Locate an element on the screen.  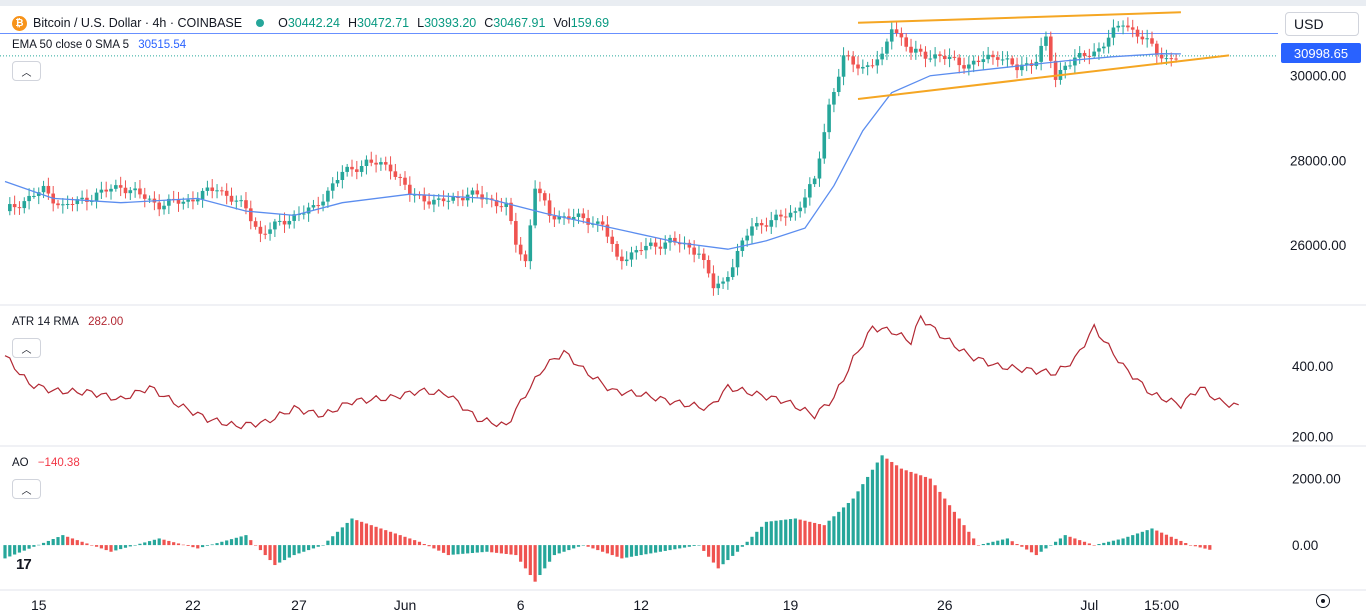
gear-icon is located at coordinates (1323, 601).